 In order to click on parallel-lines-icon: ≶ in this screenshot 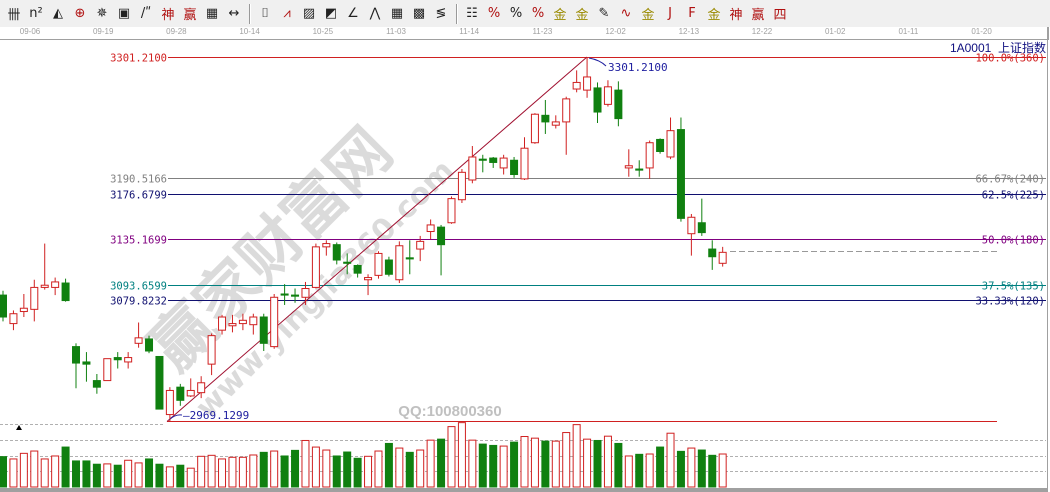, I will do `click(441, 13)`.